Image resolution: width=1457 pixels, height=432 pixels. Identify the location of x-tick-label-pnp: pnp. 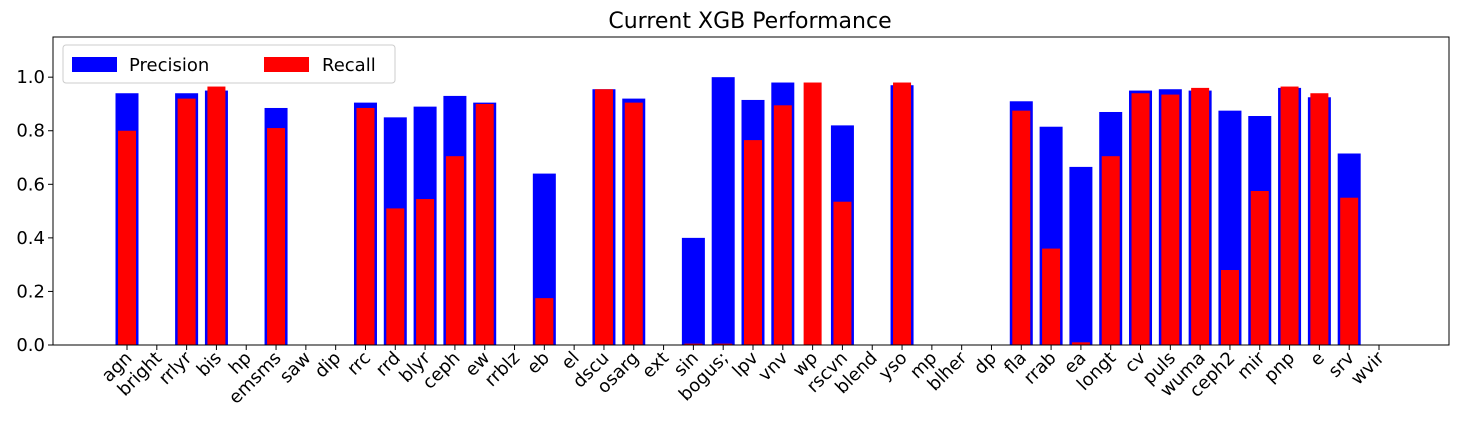
(1279, 367).